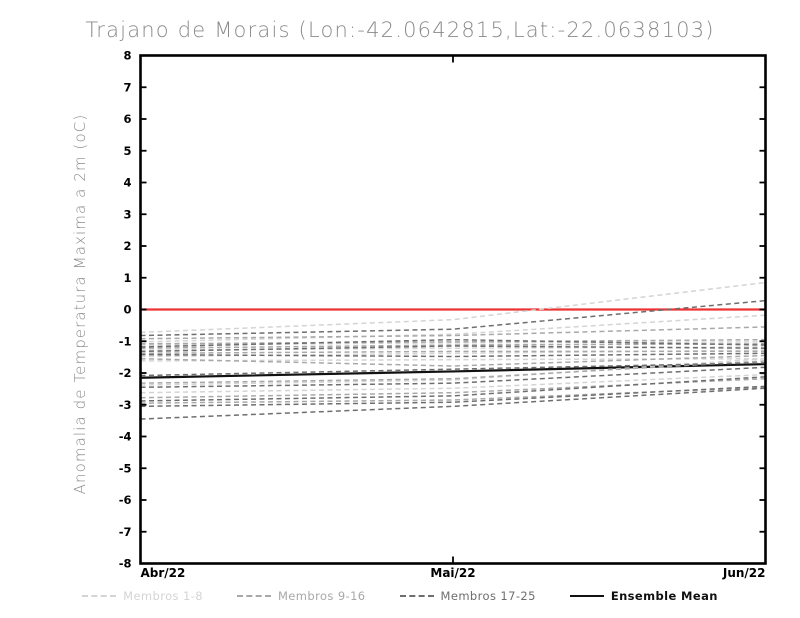 The image size is (800, 618). I want to click on y-tick-label: 8, so click(127, 56).